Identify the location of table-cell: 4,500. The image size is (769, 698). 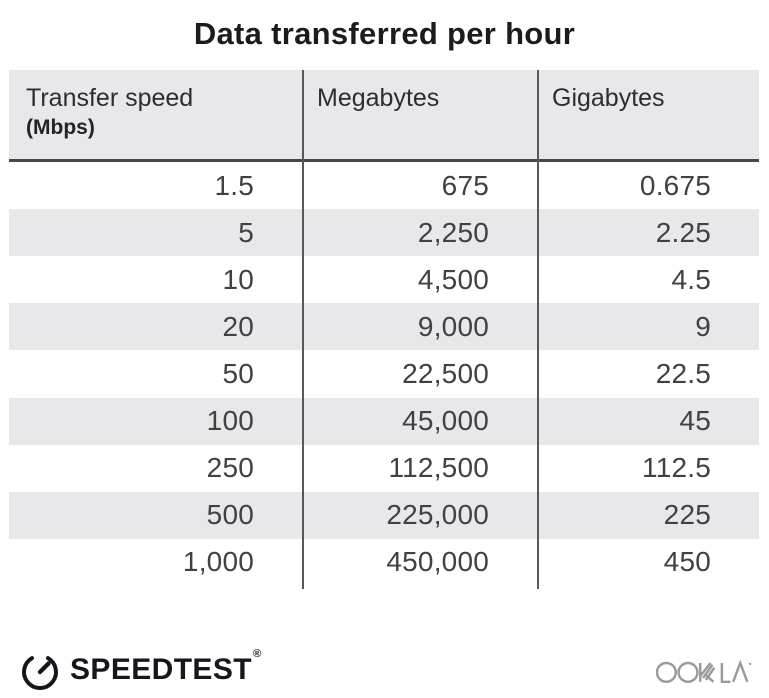
(453, 279).